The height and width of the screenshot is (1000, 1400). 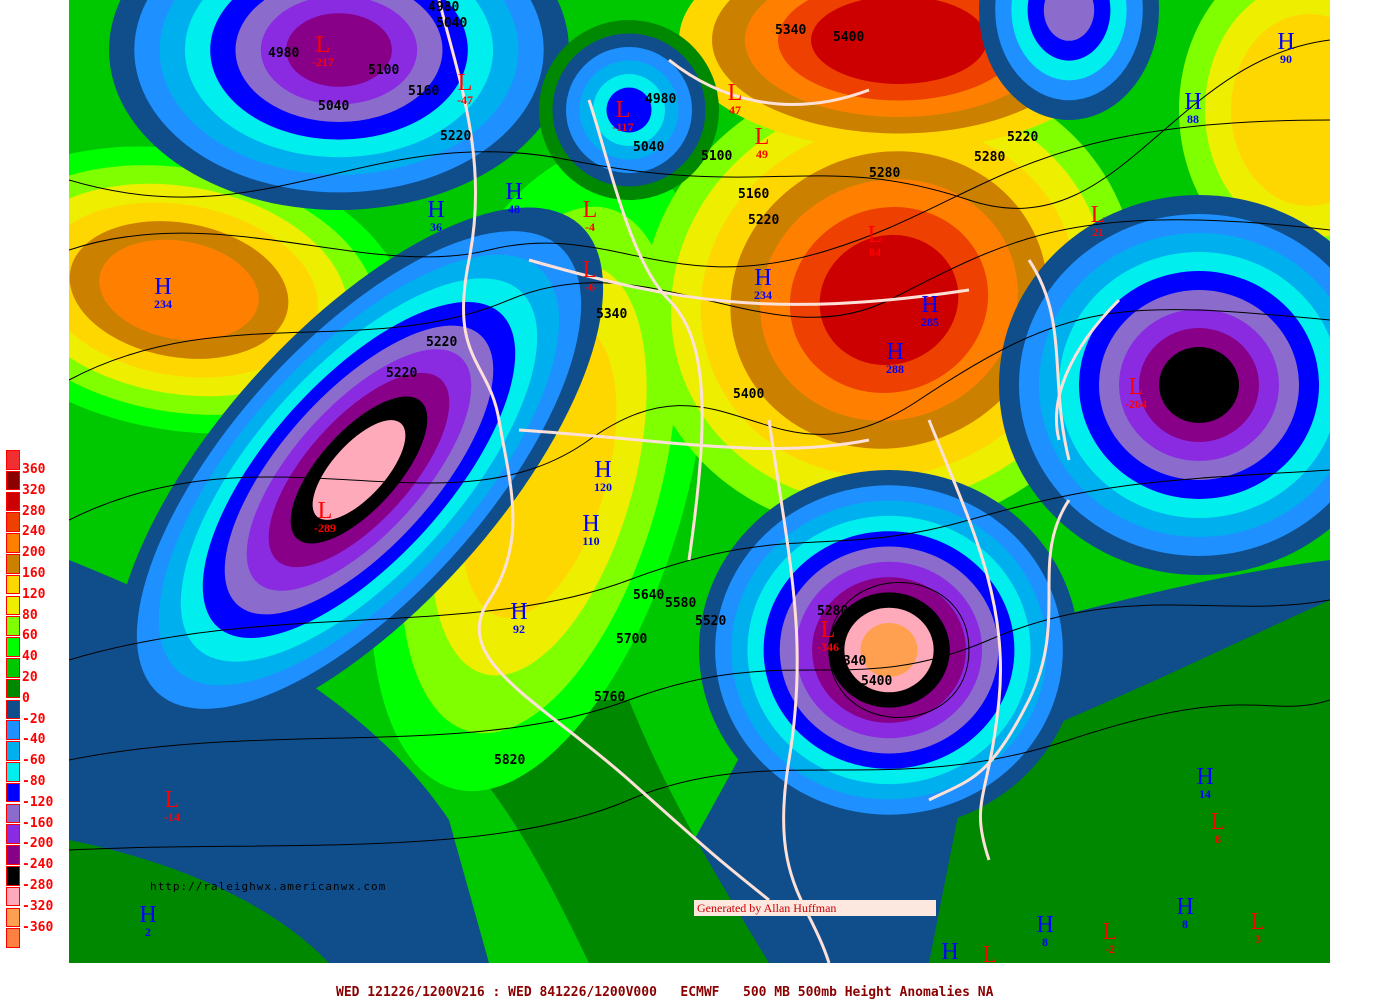 I want to click on legend-label: 320, so click(x=34, y=490).